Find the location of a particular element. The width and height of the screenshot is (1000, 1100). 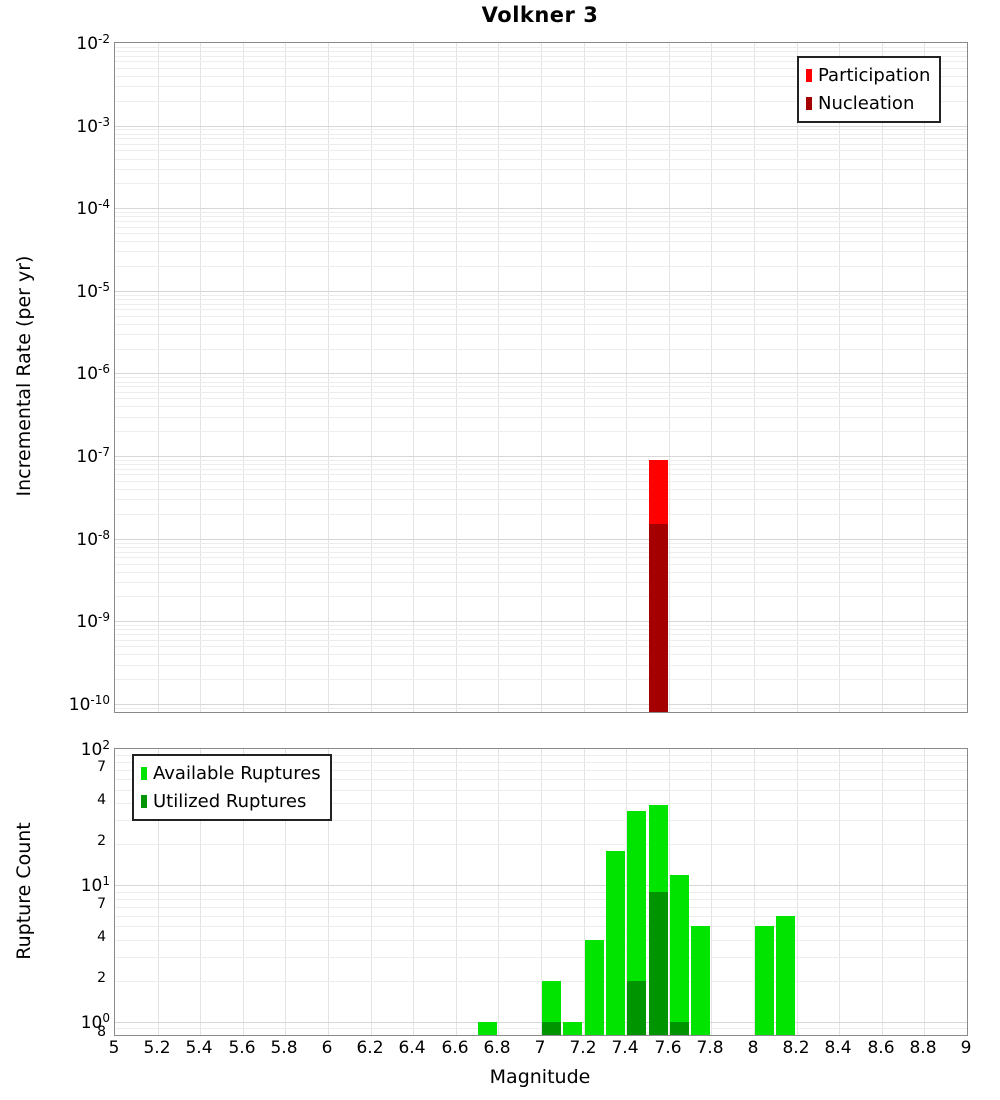

x-tick-label: 6.2 is located at coordinates (370, 1048).